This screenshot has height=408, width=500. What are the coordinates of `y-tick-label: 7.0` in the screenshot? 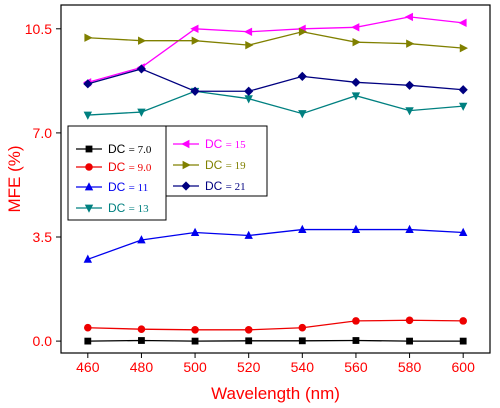 It's located at (43, 133).